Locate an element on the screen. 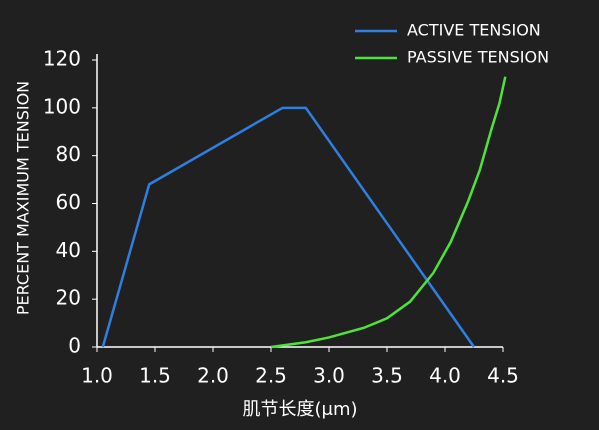 The height and width of the screenshot is (430, 599). y-tick-label: 40 is located at coordinates (68, 250).